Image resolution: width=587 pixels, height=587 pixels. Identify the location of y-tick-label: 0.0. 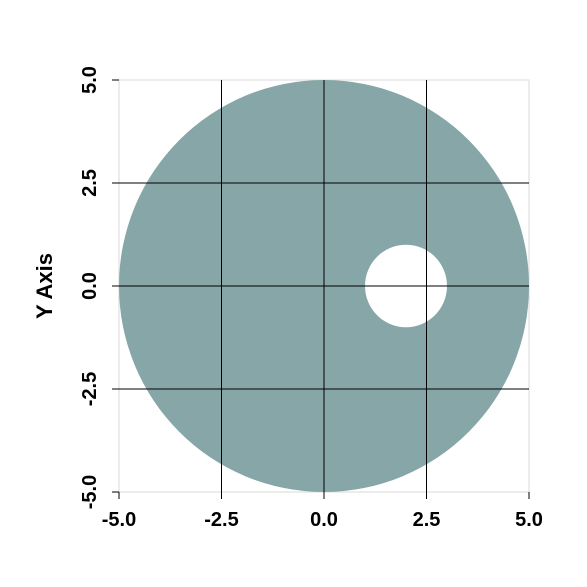
(90, 286).